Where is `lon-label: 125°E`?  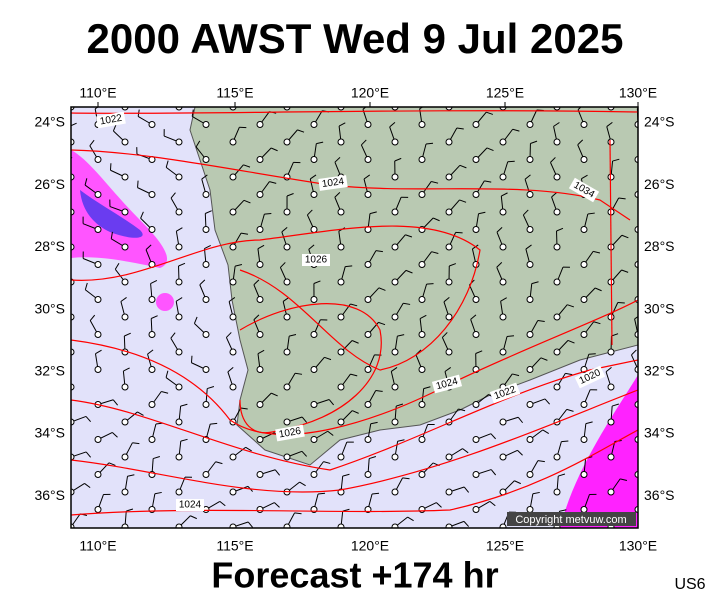
lon-label: 125°E is located at coordinates (505, 546).